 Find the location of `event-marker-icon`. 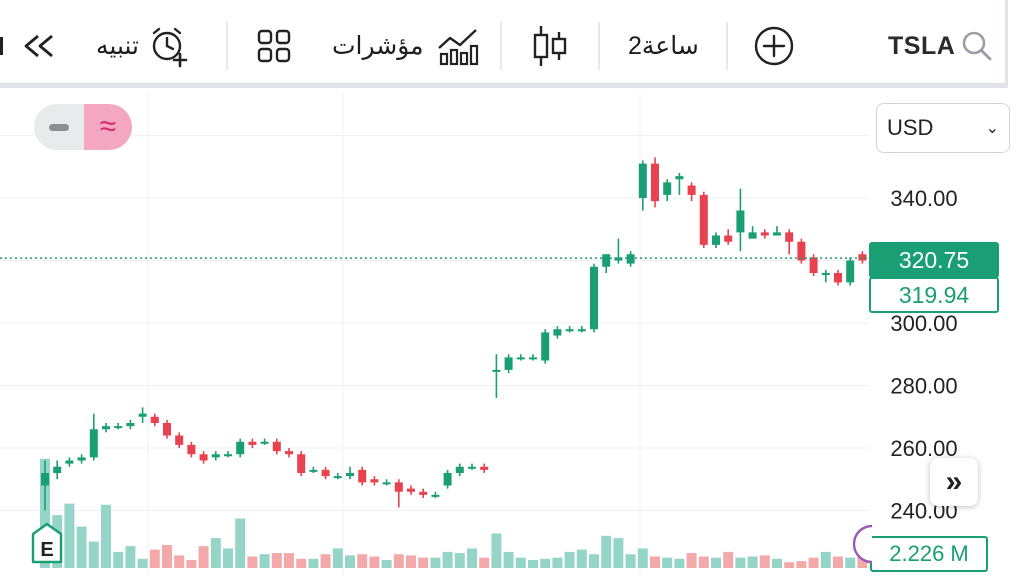

event-marker-icon is located at coordinates (861, 544).